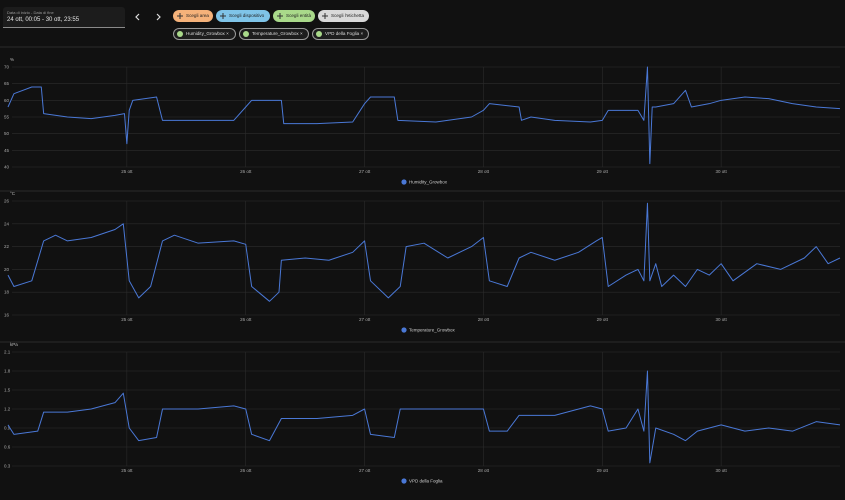 The width and height of the screenshot is (845, 500). What do you see at coordinates (7, 315) in the screenshot?
I see `y-tick-label: 16` at bounding box center [7, 315].